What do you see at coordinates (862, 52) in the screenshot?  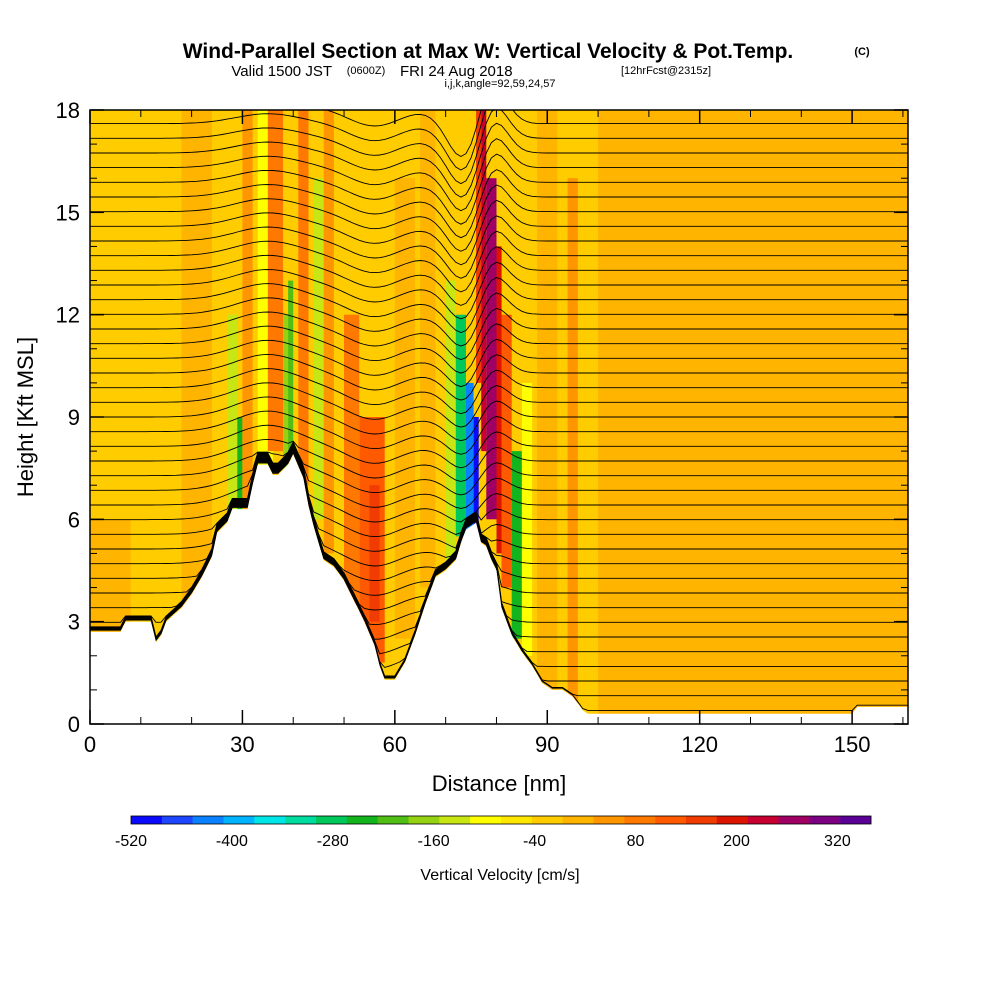 I see `title-mark: (C)` at bounding box center [862, 52].